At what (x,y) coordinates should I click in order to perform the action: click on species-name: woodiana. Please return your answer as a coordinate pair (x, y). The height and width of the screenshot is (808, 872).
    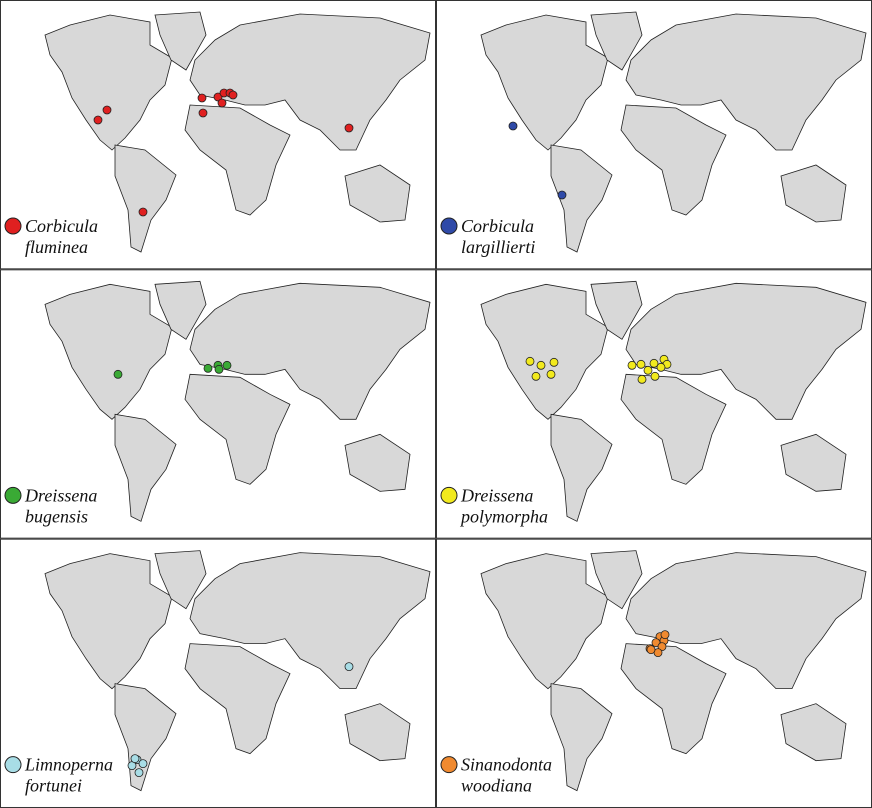
    Looking at the image, I should click on (496, 786).